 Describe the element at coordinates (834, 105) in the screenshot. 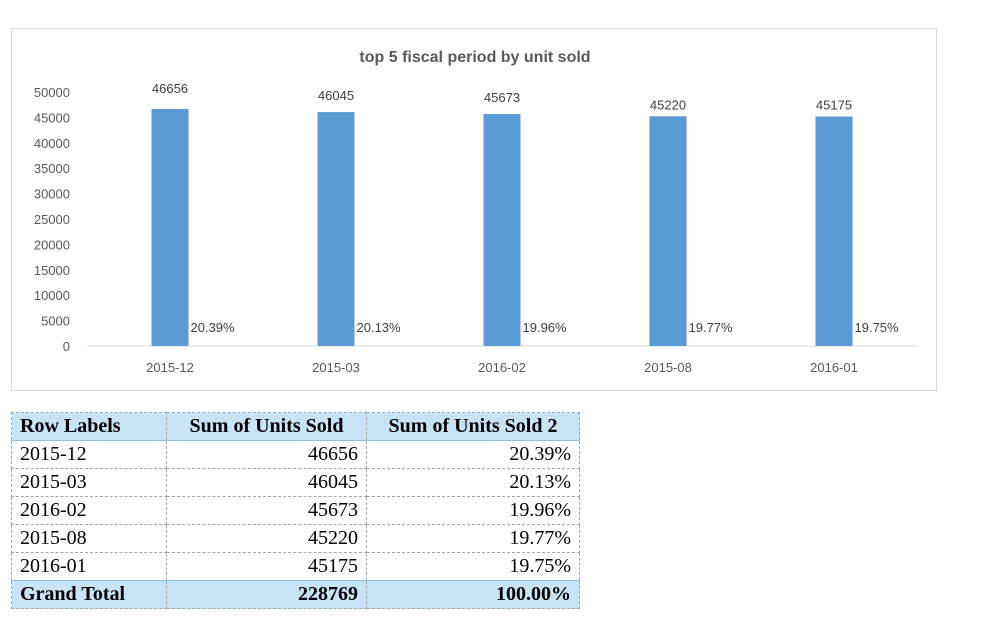

I see `bar-value-label: 45175` at that location.